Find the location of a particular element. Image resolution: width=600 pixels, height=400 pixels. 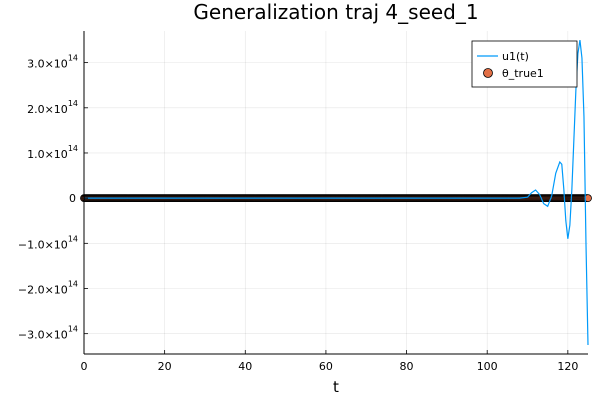

x-tick-label: 80 is located at coordinates (407, 366).